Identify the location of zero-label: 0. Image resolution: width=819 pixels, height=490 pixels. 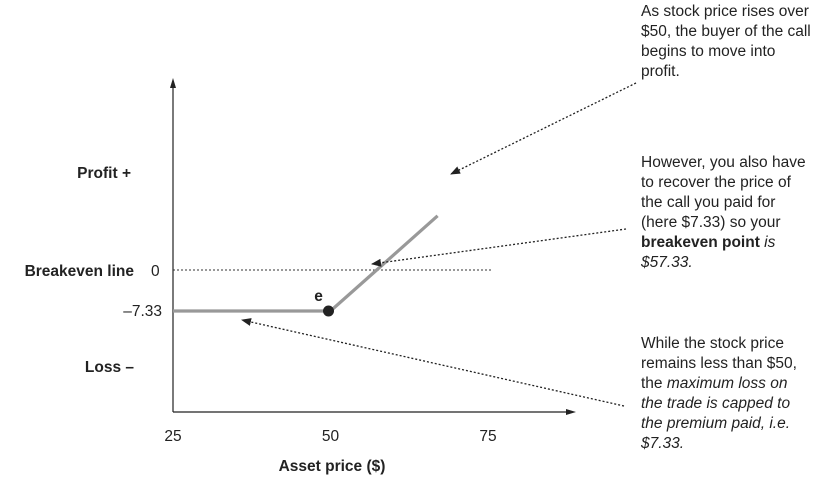
(155, 271).